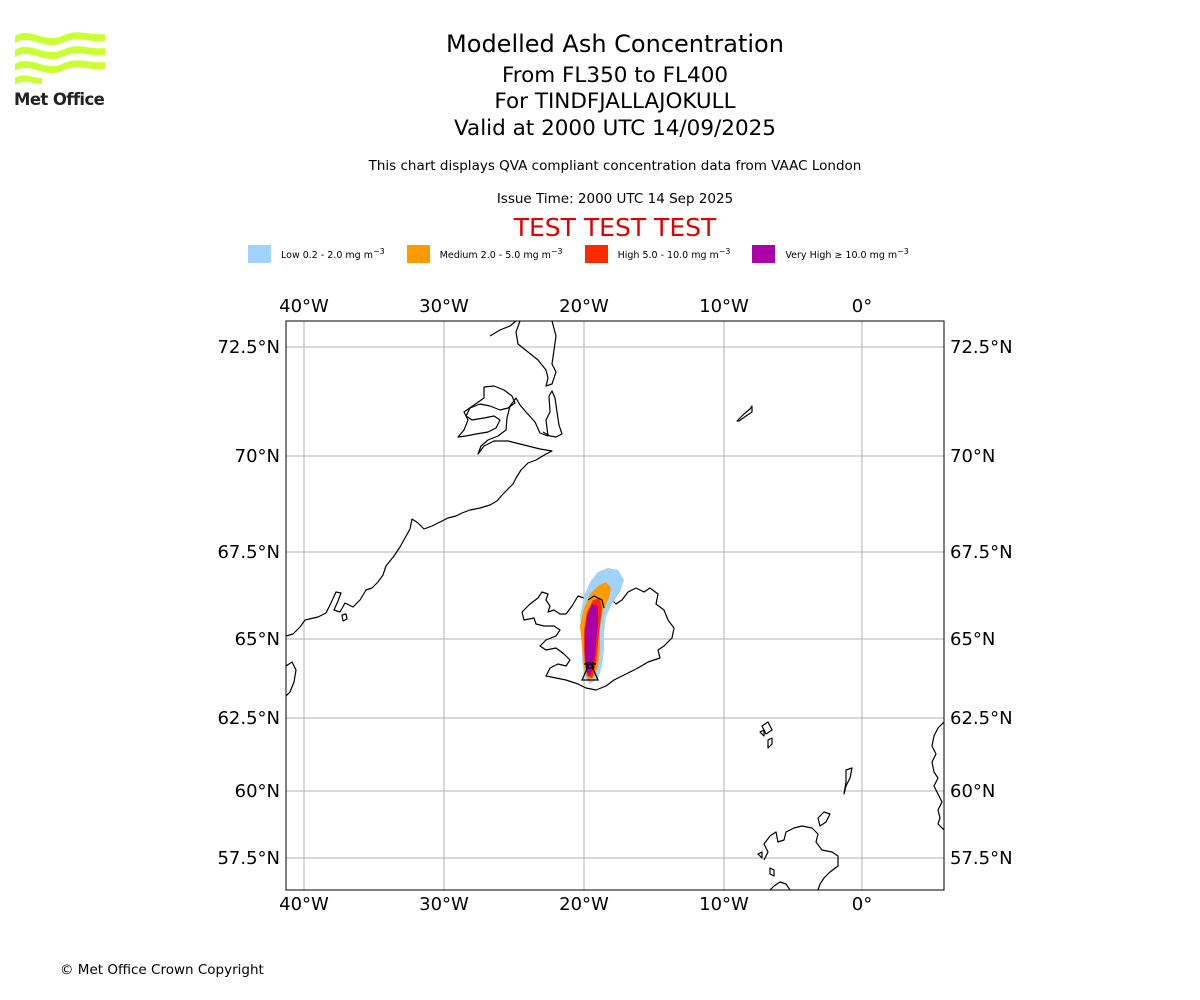 The height and width of the screenshot is (1000, 1200). I want to click on lon-tick-top-40w: 40°W, so click(304, 306).